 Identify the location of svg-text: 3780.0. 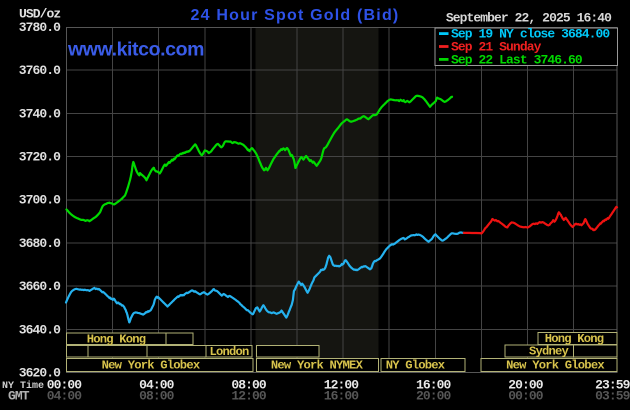
(40, 27).